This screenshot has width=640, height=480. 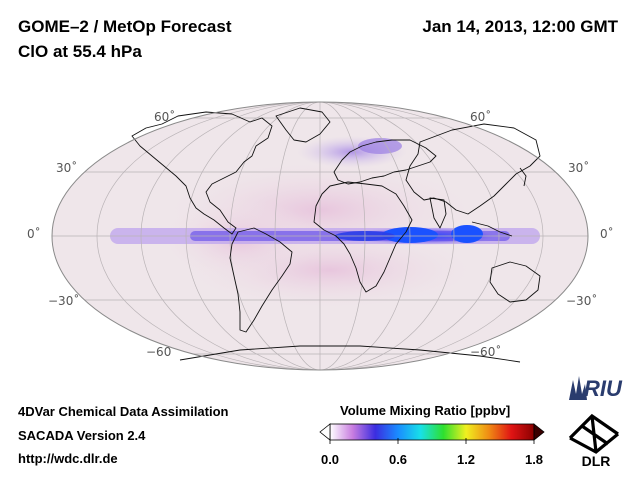 What do you see at coordinates (486, 352) in the screenshot?
I see `lat-label-60s-right: −60˚` at bounding box center [486, 352].